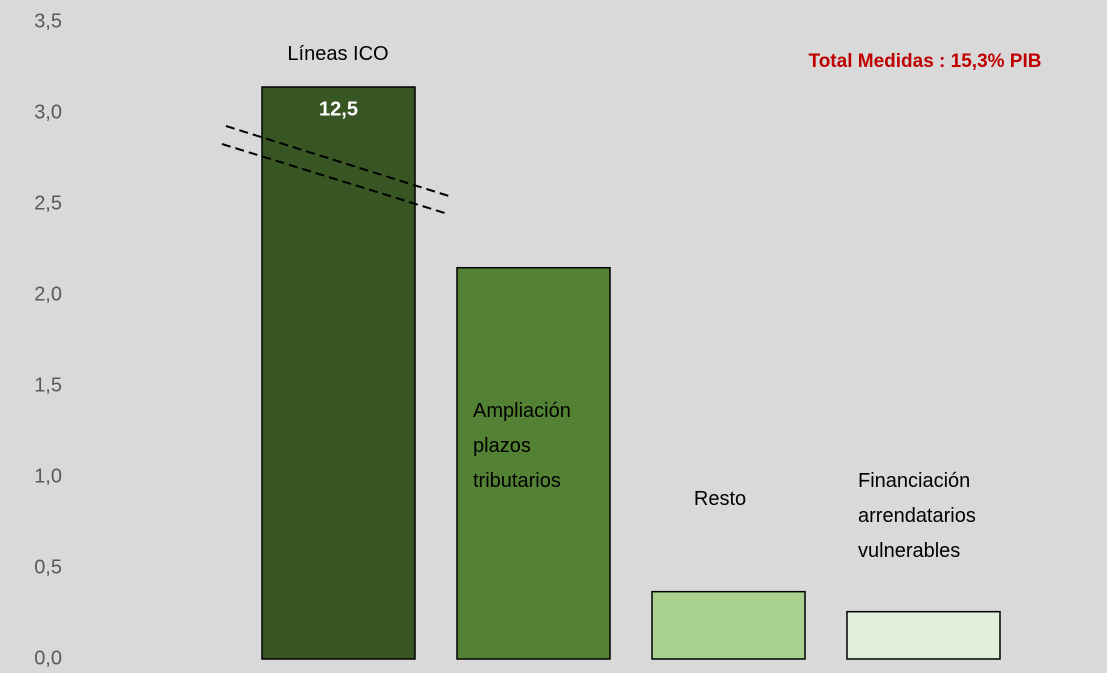 The height and width of the screenshot is (673, 1107). Describe the element at coordinates (48, 567) in the screenshot. I see `y-tick-label: 0,5` at that location.